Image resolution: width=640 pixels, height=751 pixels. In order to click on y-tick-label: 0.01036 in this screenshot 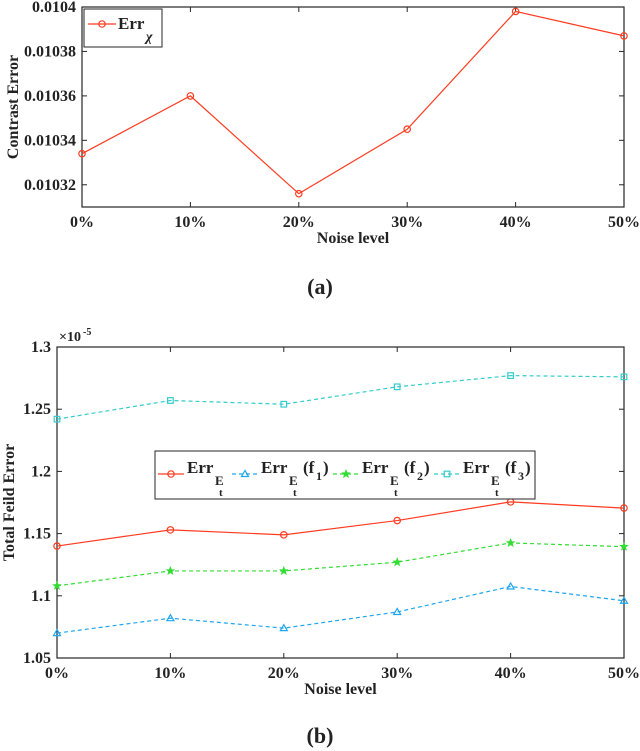, I will do `click(50, 96)`.